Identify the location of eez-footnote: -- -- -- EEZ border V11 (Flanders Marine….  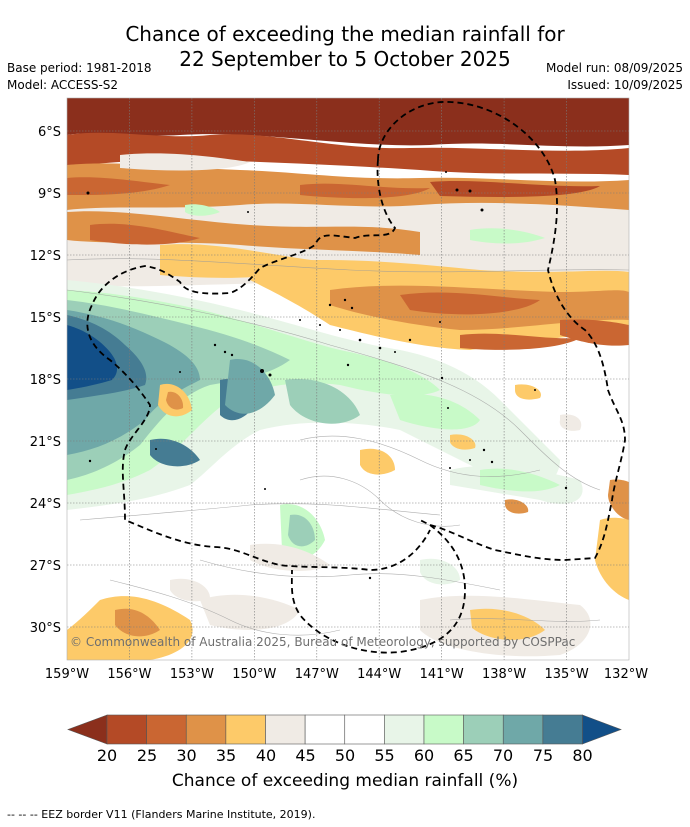
(161, 814).